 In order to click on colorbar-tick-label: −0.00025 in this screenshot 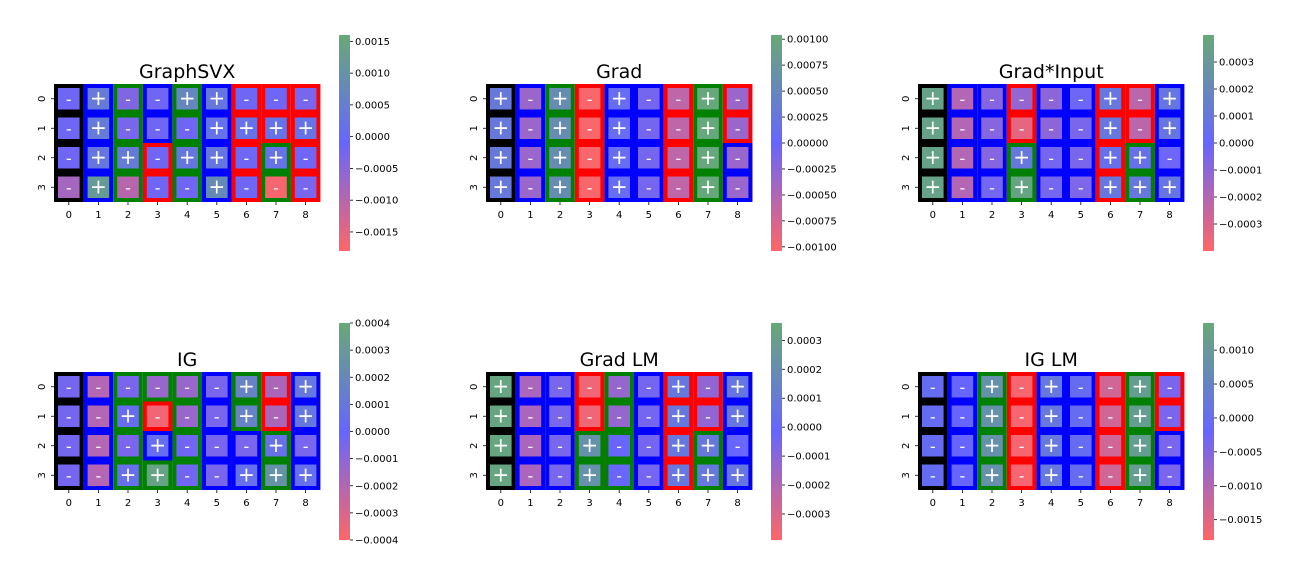, I will do `click(812, 169)`.